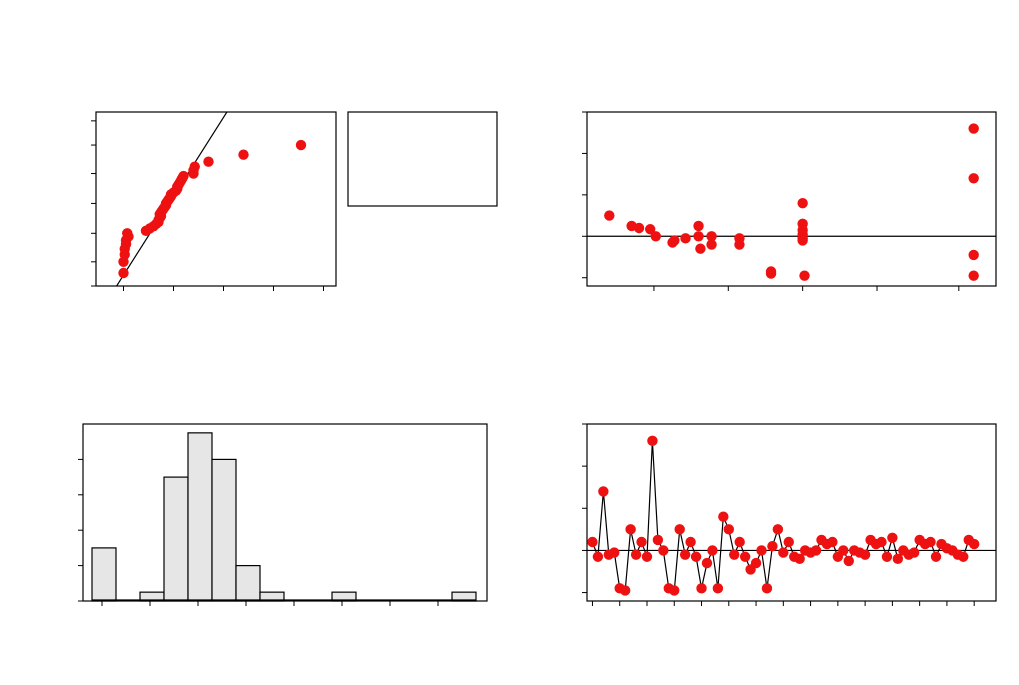 The image size is (1019, 685). I want to click on rvo-connecting-line, so click(783, 516).